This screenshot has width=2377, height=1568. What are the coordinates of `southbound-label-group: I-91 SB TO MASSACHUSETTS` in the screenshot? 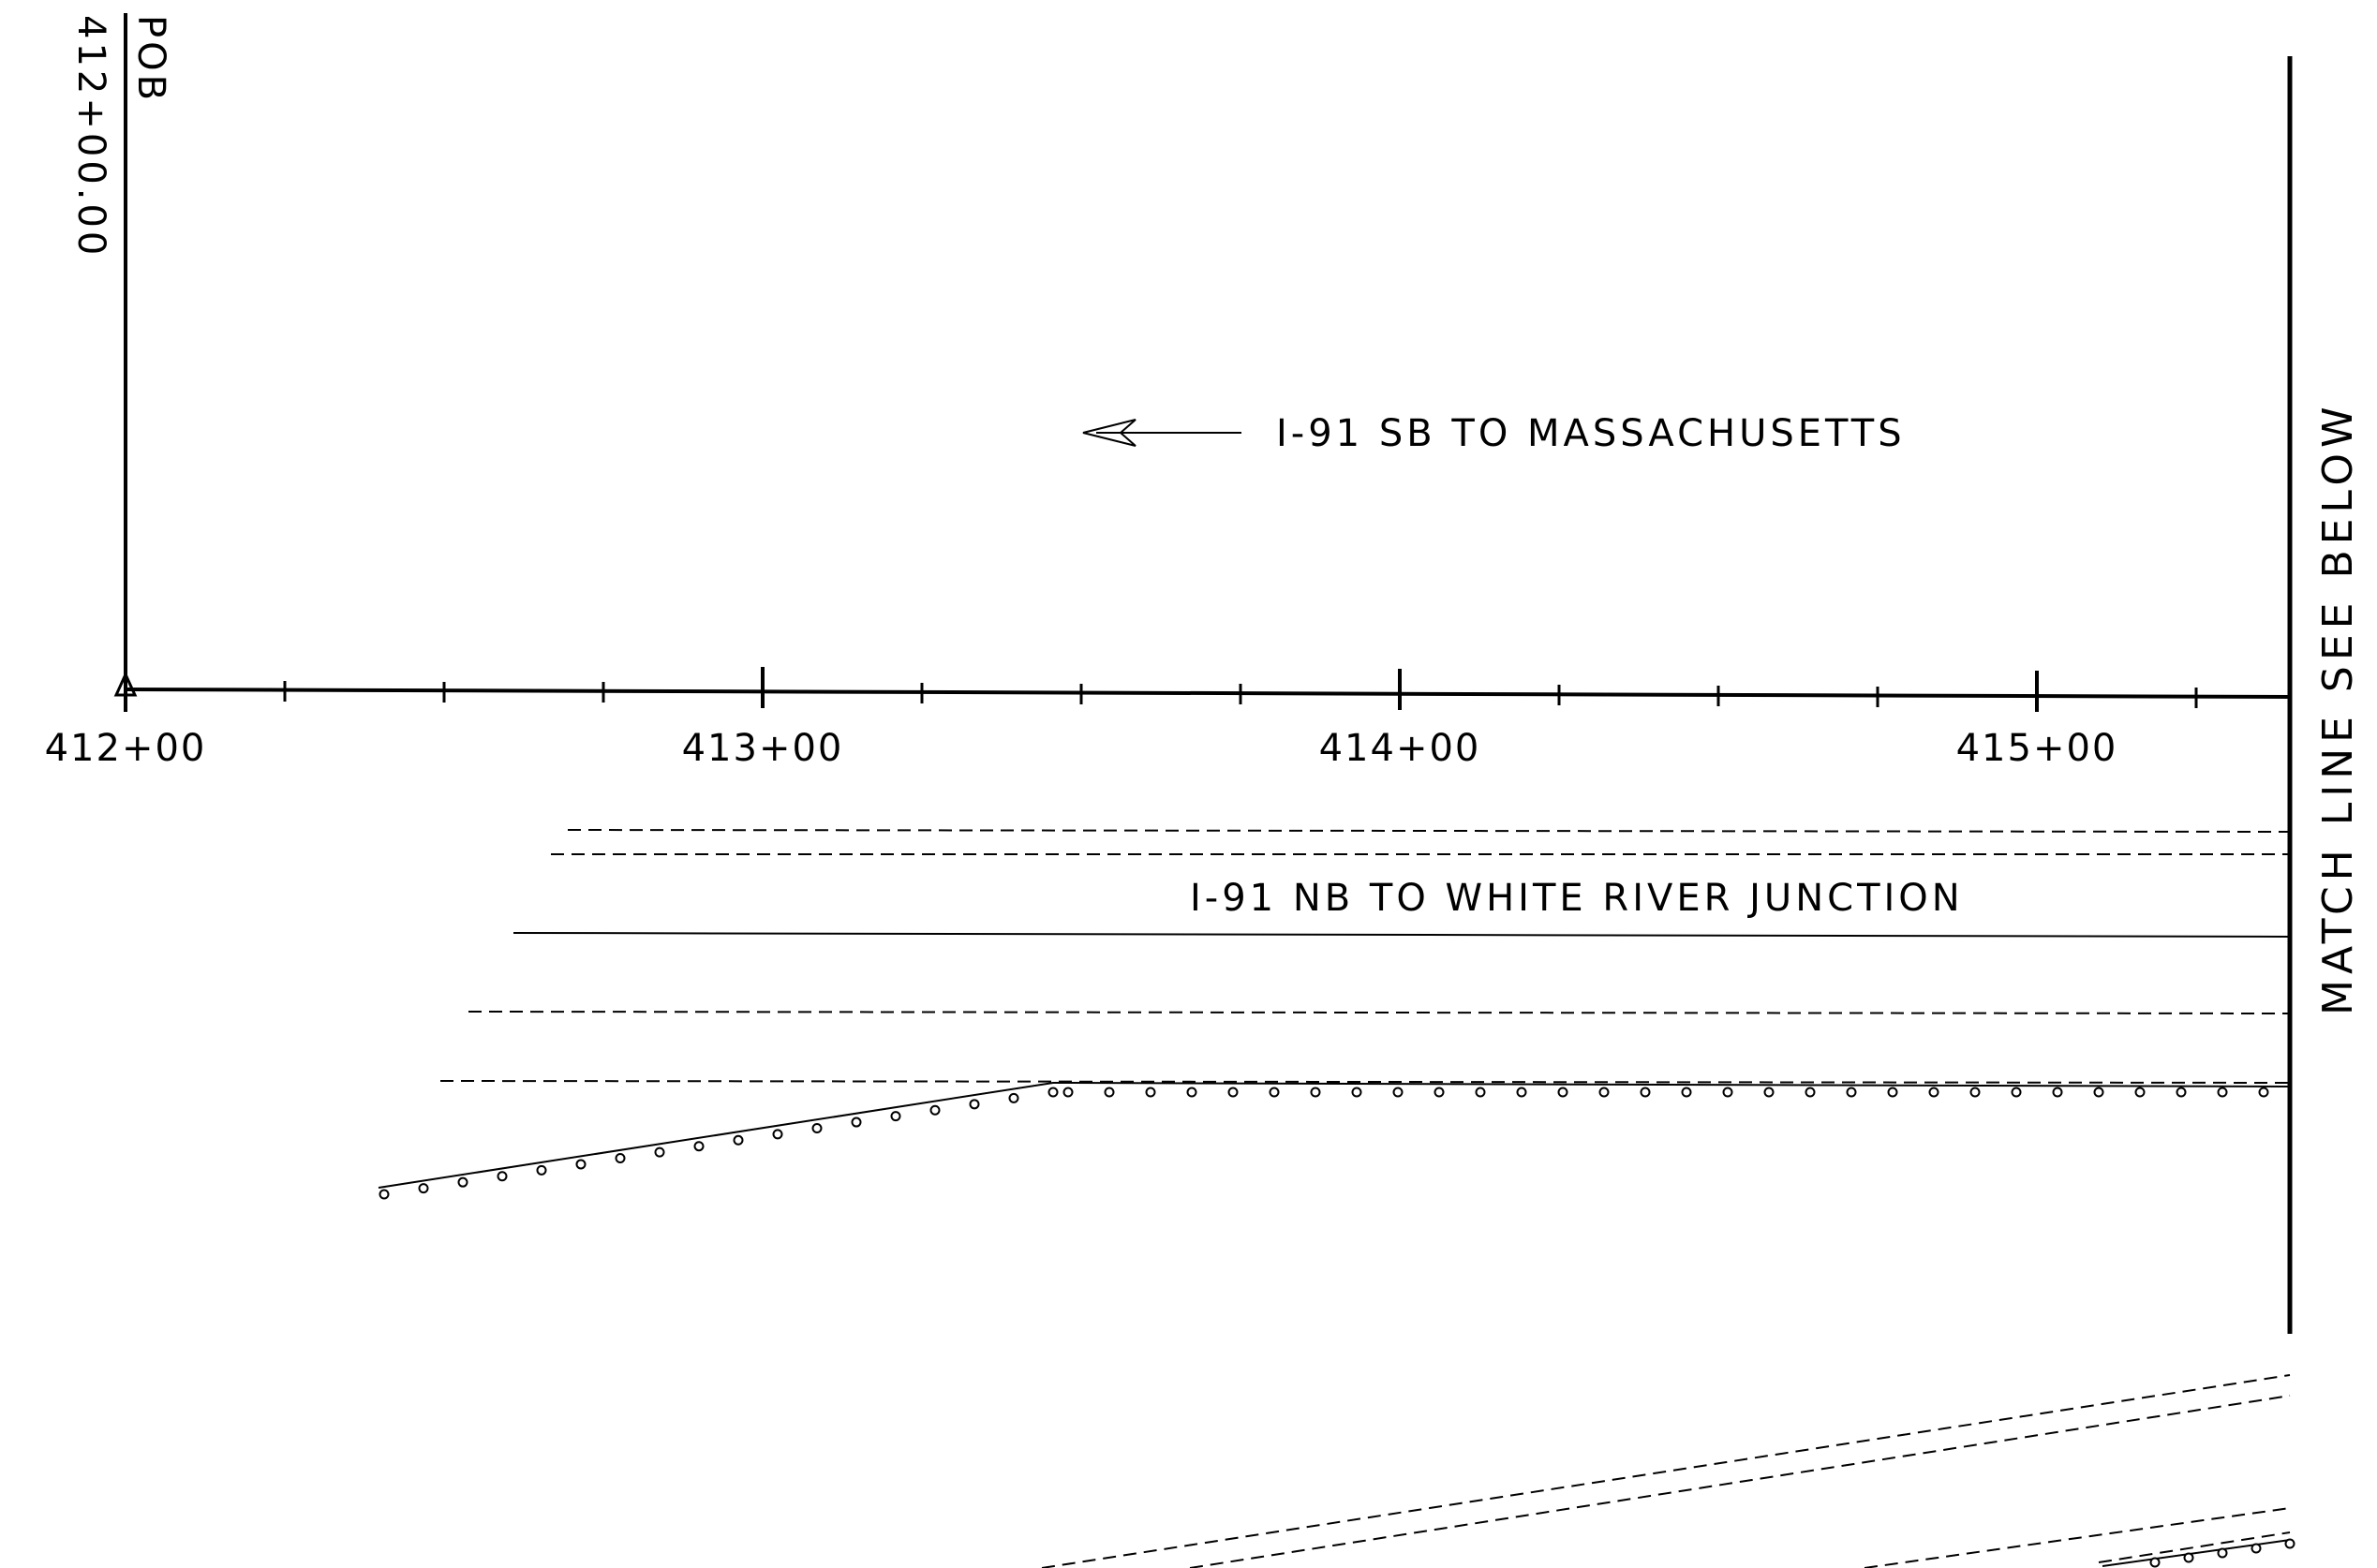 It's located at (1494, 433).